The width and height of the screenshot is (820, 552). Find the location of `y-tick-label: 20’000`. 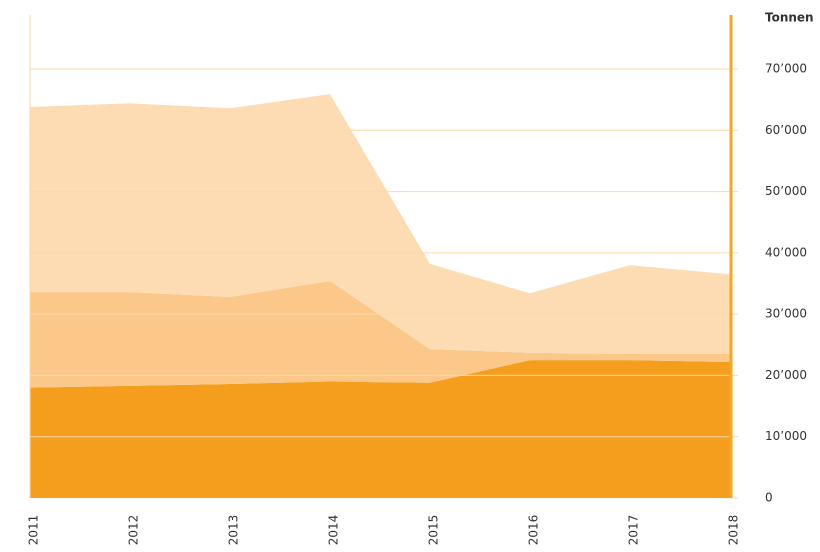

y-tick-label: 20’000 is located at coordinates (786, 375).